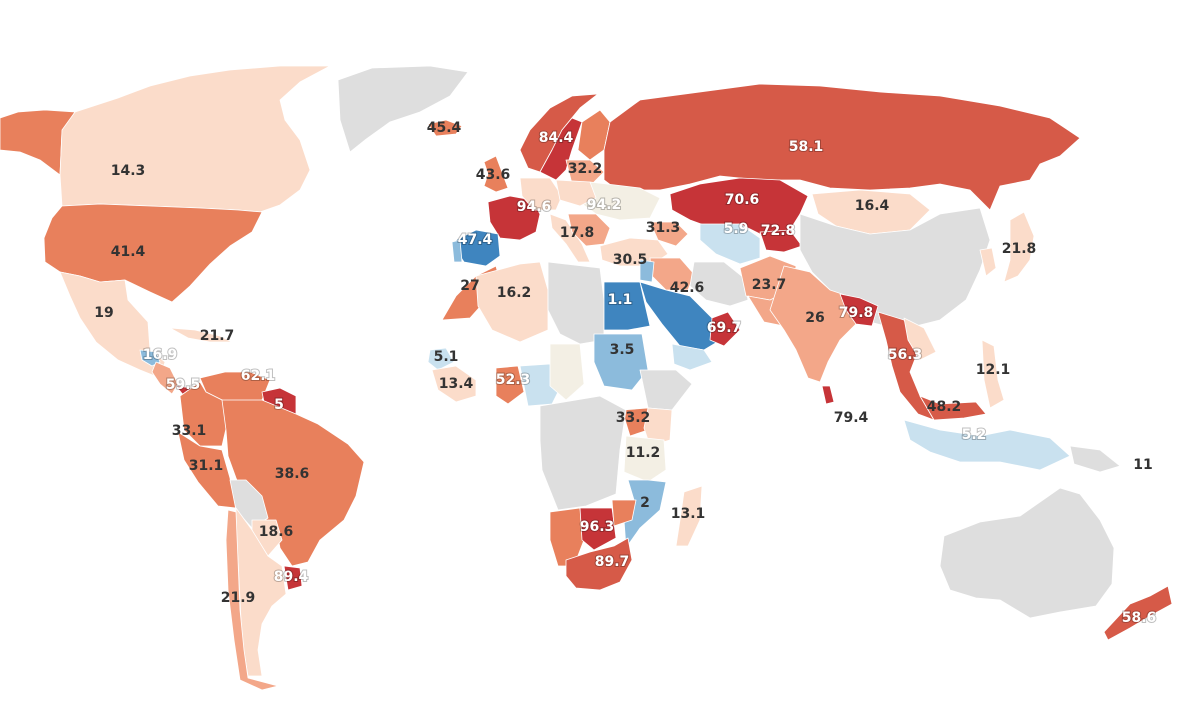  Describe the element at coordinates (567, 372) in the screenshot. I see `region-chad` at that location.